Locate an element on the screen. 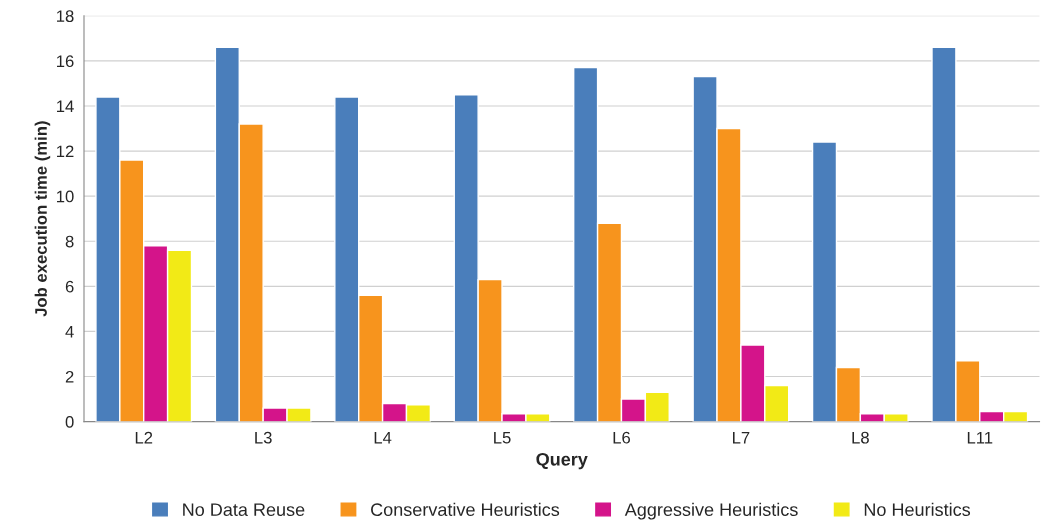  y-tick-label: 8 is located at coordinates (69, 241).